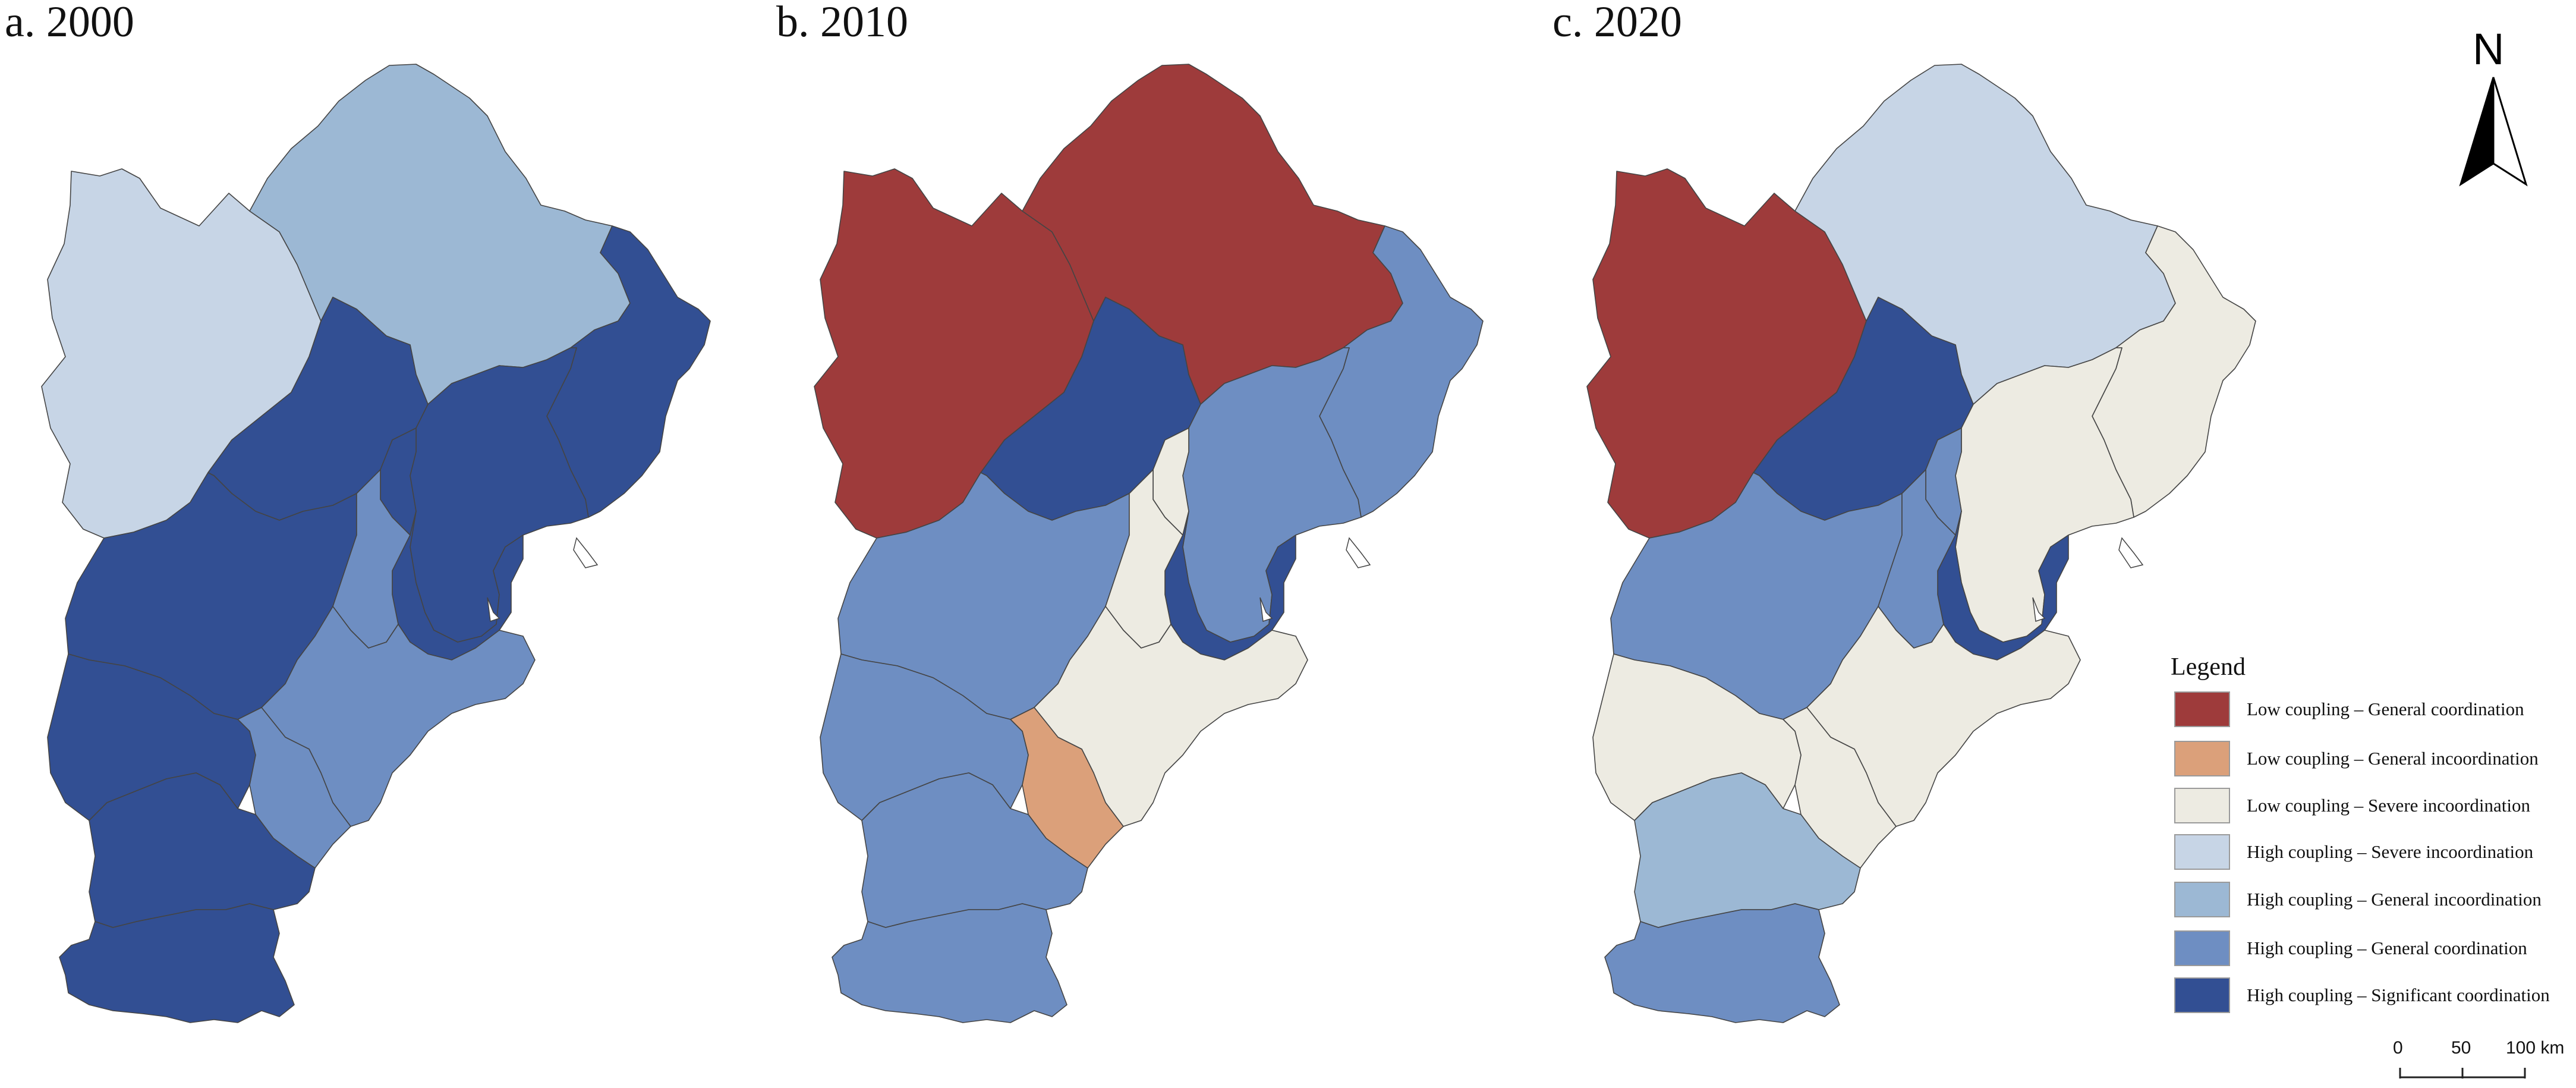  Describe the element at coordinates (2493, 132) in the screenshot. I see `north-arrow-icon` at that location.